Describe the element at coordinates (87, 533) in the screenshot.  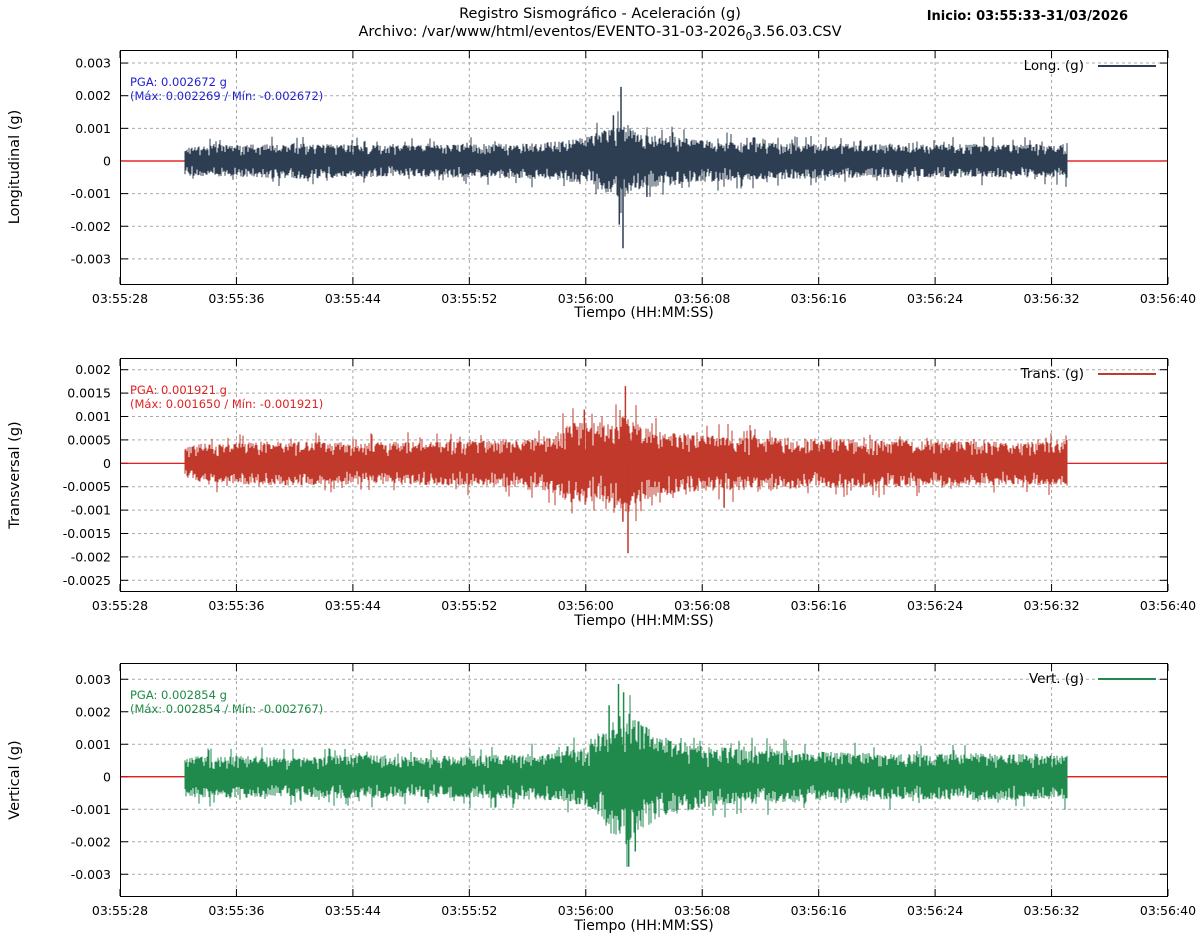
I see `y-tick-label: -0.0015` at that location.